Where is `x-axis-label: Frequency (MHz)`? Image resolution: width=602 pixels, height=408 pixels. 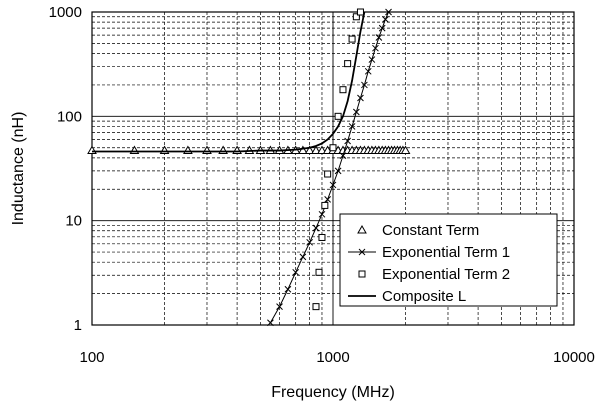
x-axis-label: Frequency (MHz) is located at coordinates (333, 392).